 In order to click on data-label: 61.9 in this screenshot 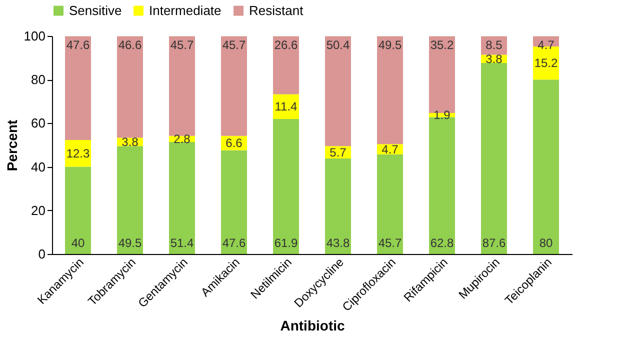, I will do `click(286, 243)`.